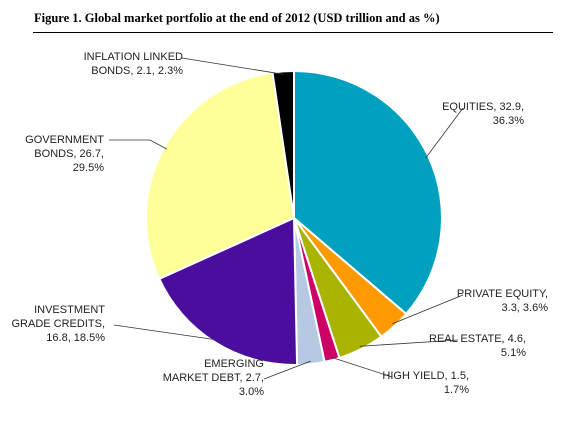 This screenshot has height=431, width=582. Describe the element at coordinates (287, 370) in the screenshot. I see `leader-line-emerging-market-debt` at that location.